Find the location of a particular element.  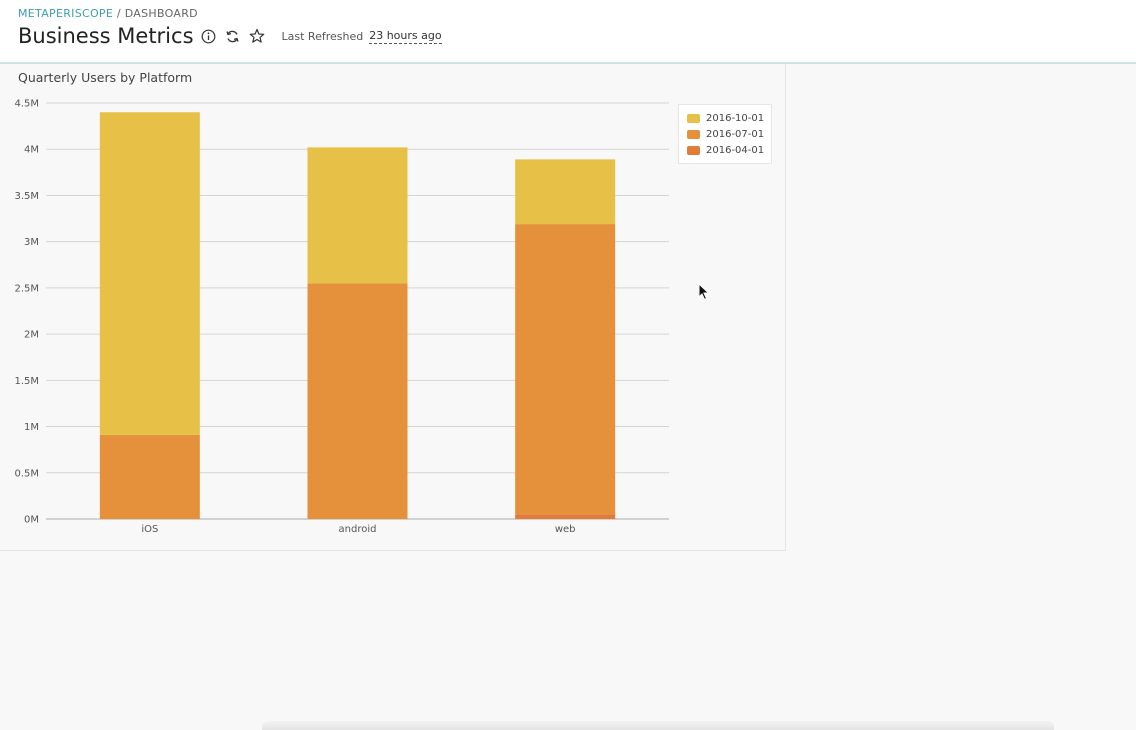

info-icon is located at coordinates (209, 36).